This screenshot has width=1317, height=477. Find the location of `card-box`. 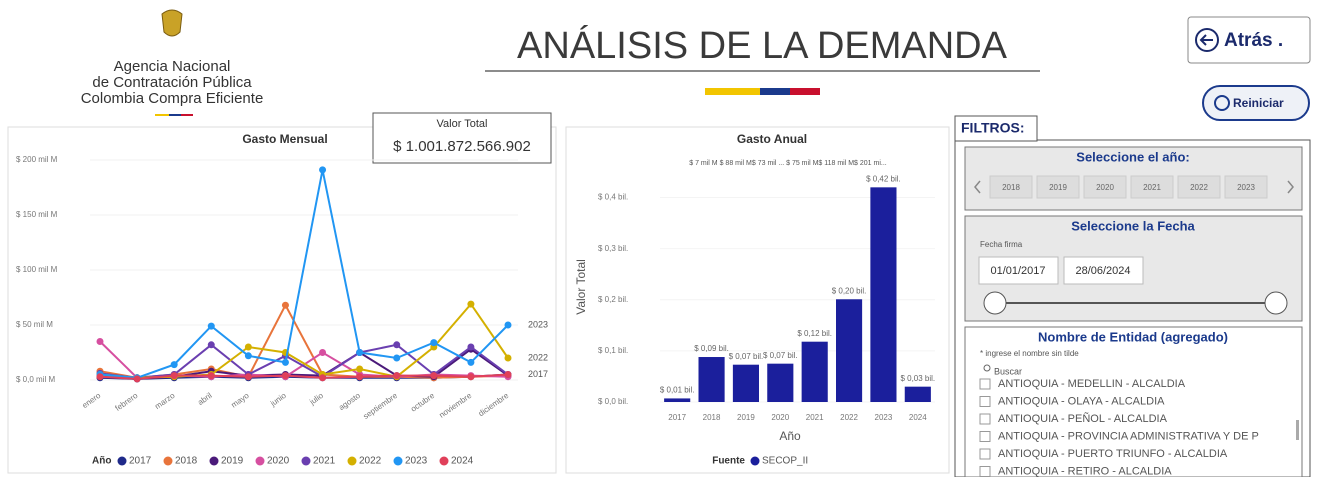

card-box is located at coordinates (462, 138).